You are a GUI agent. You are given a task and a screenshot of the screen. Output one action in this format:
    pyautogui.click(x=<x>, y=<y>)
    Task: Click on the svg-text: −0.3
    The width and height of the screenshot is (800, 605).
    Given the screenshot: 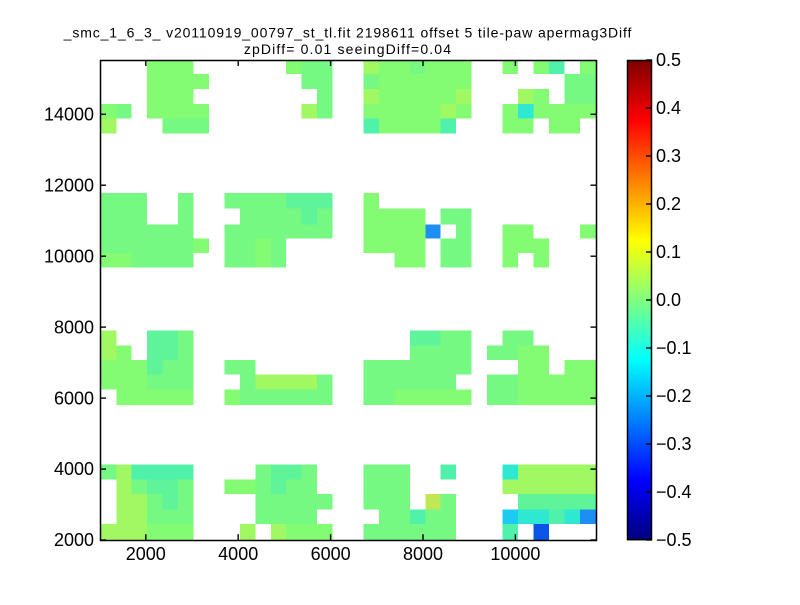 What is the action you would take?
    pyautogui.click(x=674, y=444)
    